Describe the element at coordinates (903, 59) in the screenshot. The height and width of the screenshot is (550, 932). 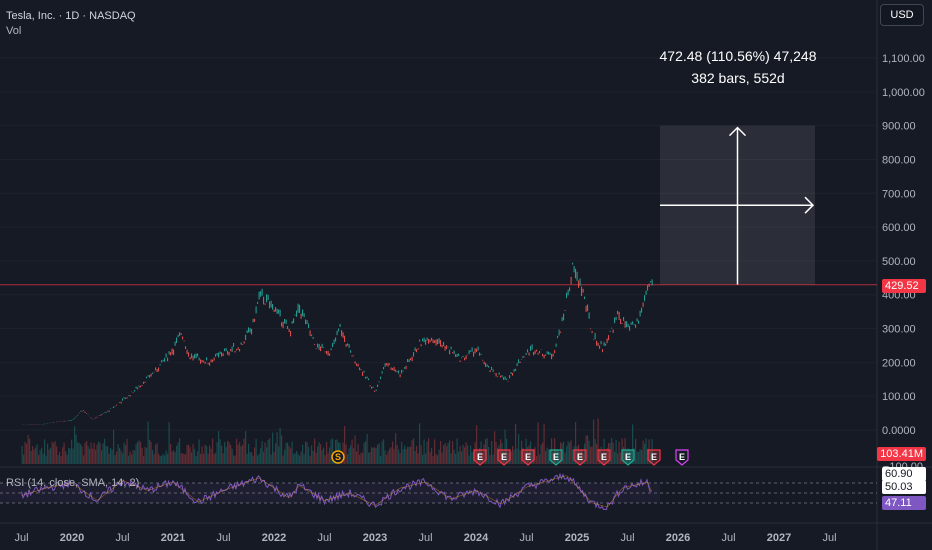
I see `price-axis-label: 1,100.00` at that location.